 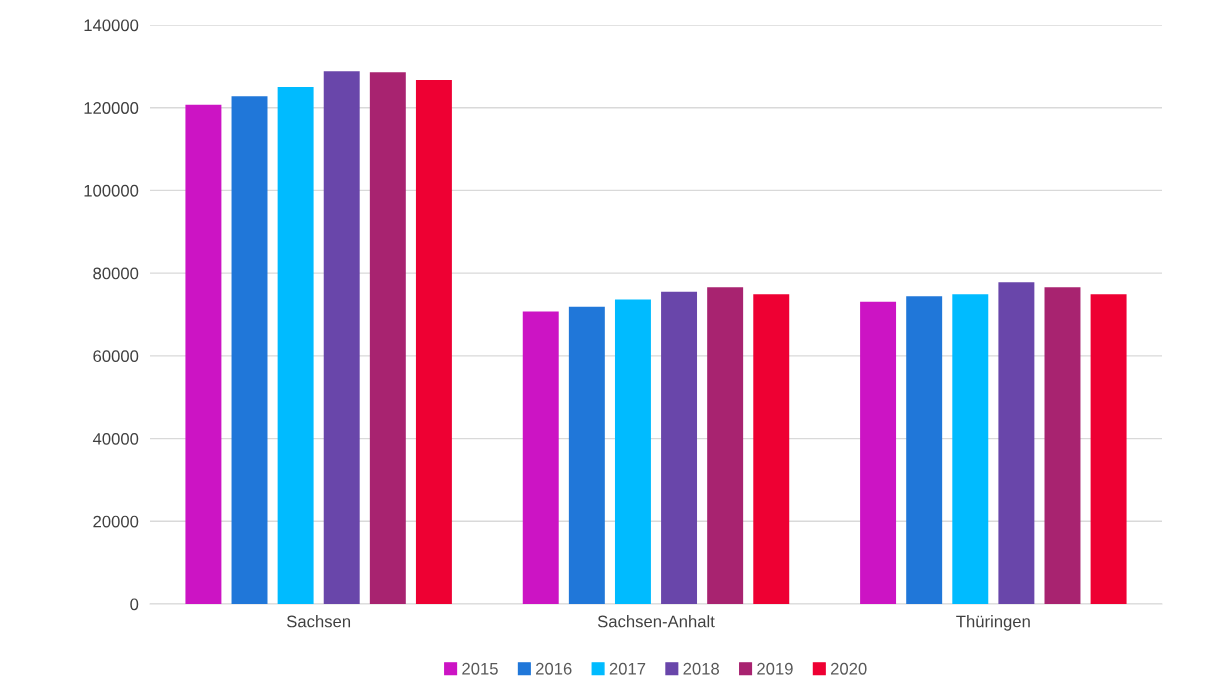 I want to click on legend-label: 2020, so click(x=848, y=668).